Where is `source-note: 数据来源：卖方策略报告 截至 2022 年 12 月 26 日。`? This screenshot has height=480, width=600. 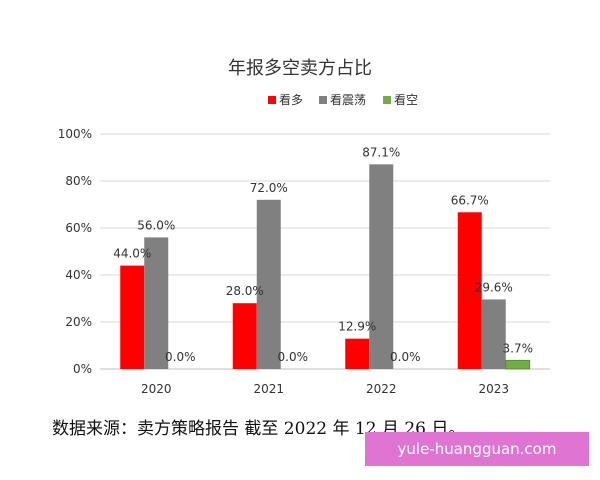 source-note: 数据来源：卖方策略报告 截至 2022 年 12 月 26 日。 is located at coordinates (259, 429).